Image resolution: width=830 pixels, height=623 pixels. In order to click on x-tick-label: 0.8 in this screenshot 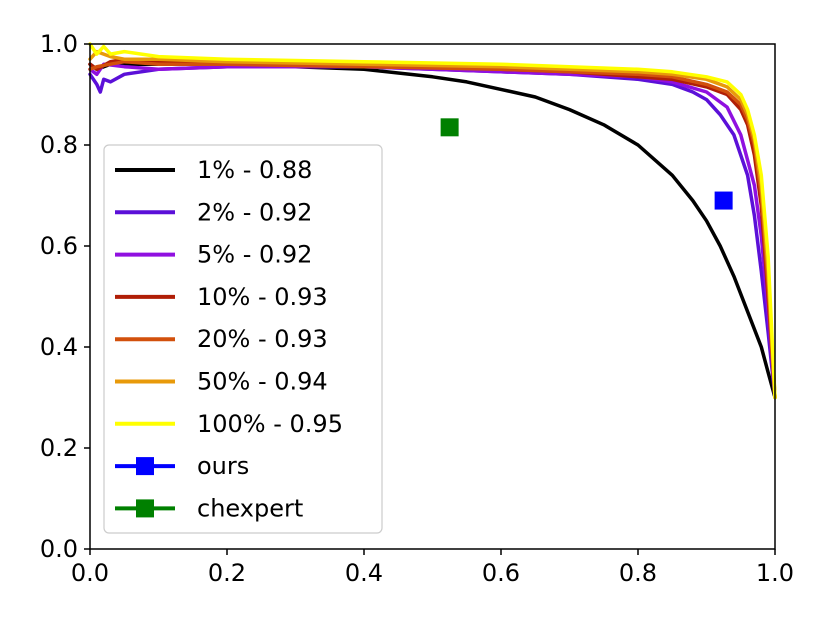, I will do `click(638, 573)`.